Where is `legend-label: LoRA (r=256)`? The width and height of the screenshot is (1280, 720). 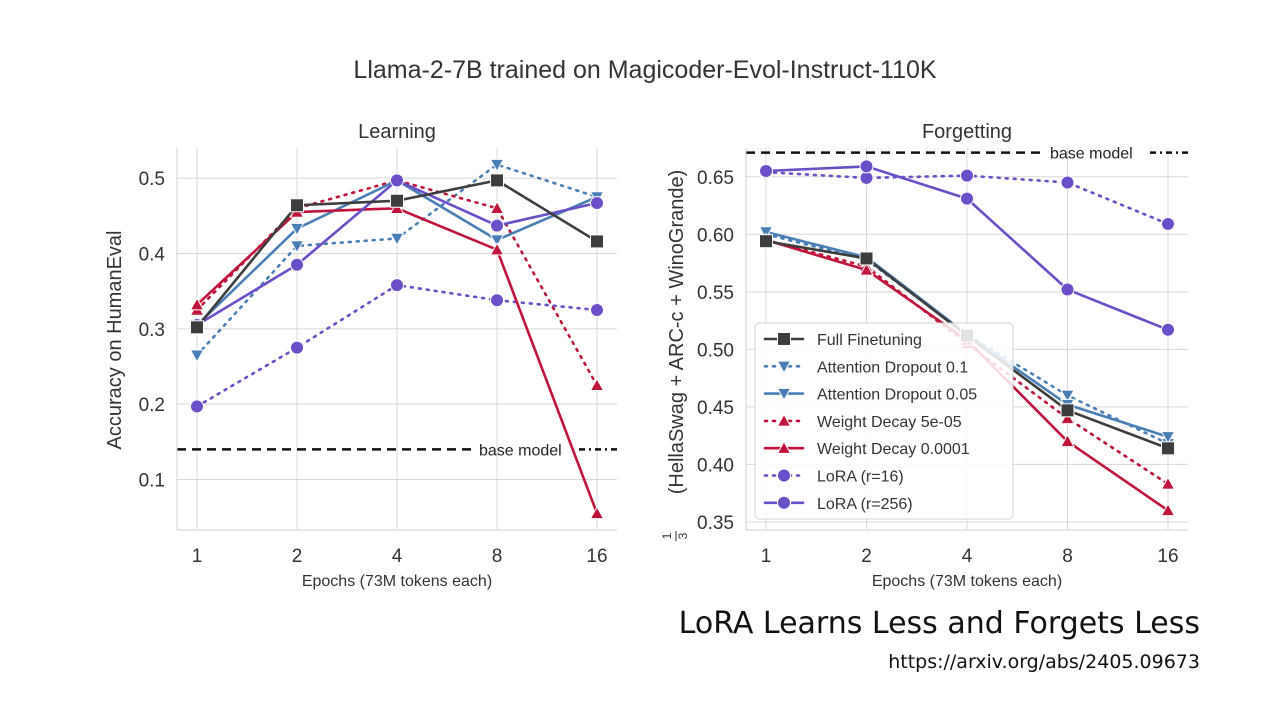
legend-label: LoRA (r=256) is located at coordinates (865, 504).